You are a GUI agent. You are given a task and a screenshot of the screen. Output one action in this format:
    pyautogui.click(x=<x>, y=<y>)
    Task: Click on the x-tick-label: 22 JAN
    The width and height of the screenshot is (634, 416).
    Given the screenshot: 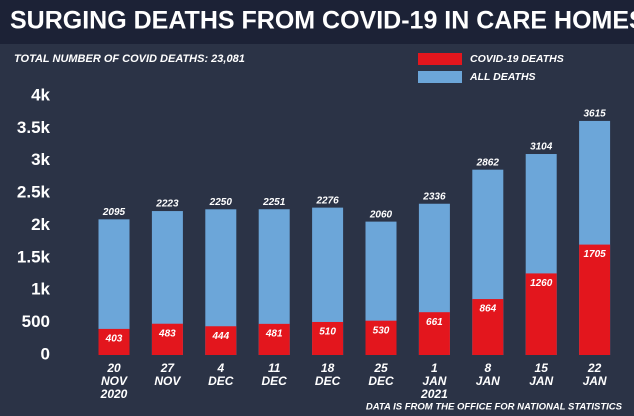 What is the action you would take?
    pyautogui.click(x=595, y=374)
    